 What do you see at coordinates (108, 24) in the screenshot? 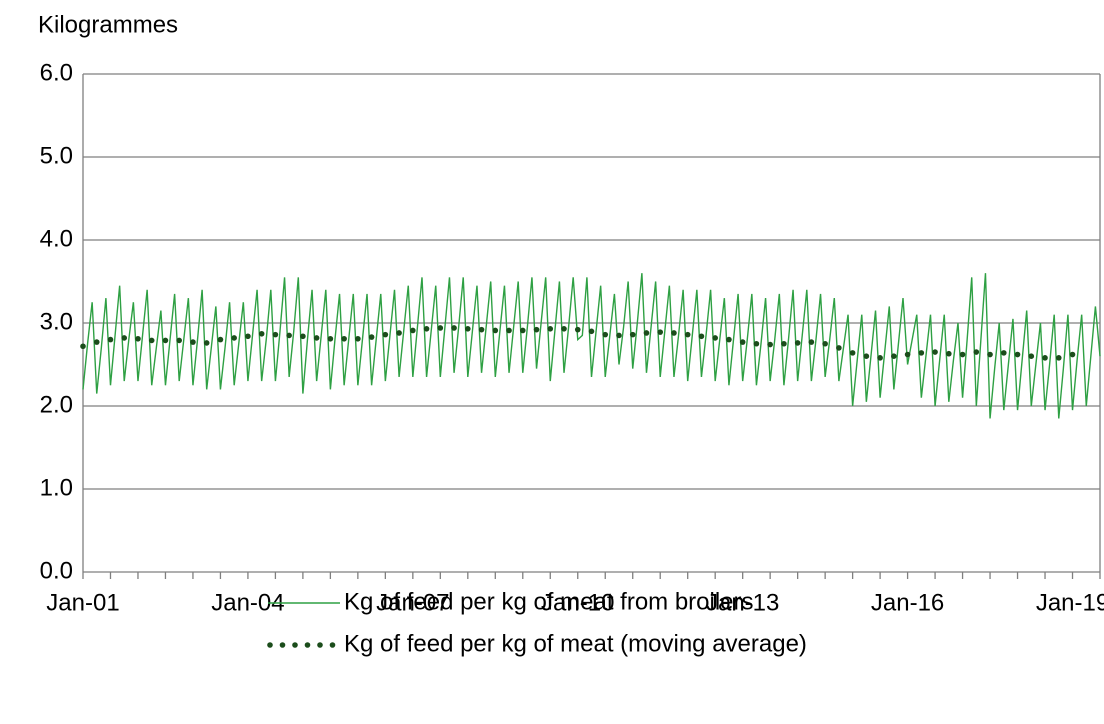
I see `y-axis-label: Kilogrammes` at bounding box center [108, 24].